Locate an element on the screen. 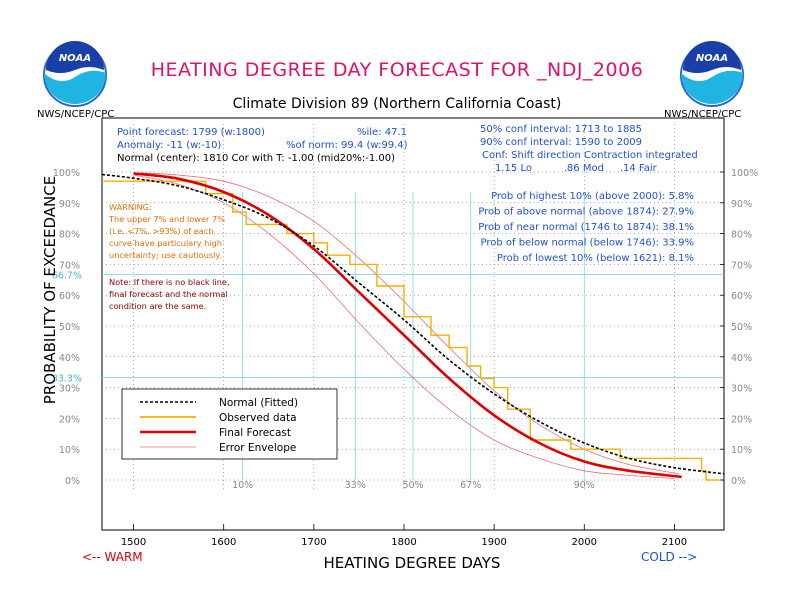  note-line: condition are the same. is located at coordinates (157, 306).